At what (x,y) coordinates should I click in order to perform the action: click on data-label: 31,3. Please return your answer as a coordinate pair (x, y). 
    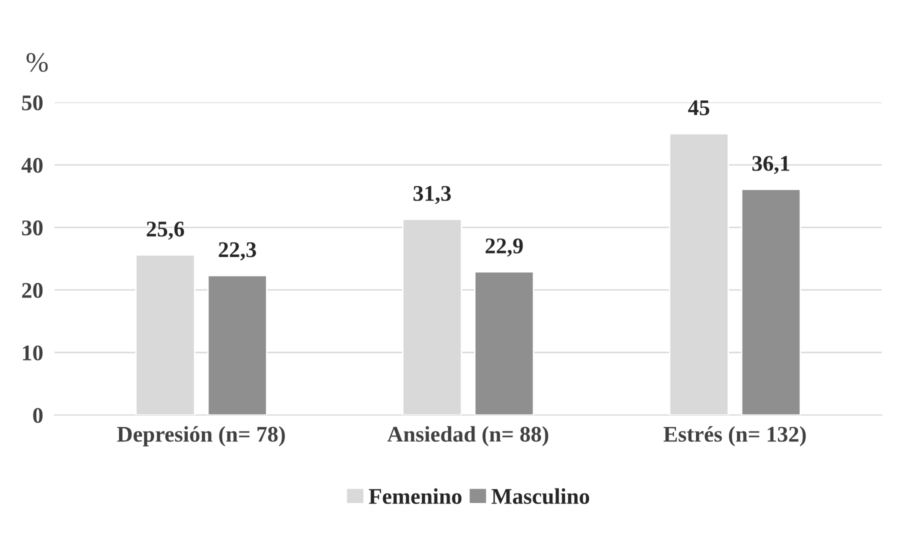
    Looking at the image, I should click on (432, 195).